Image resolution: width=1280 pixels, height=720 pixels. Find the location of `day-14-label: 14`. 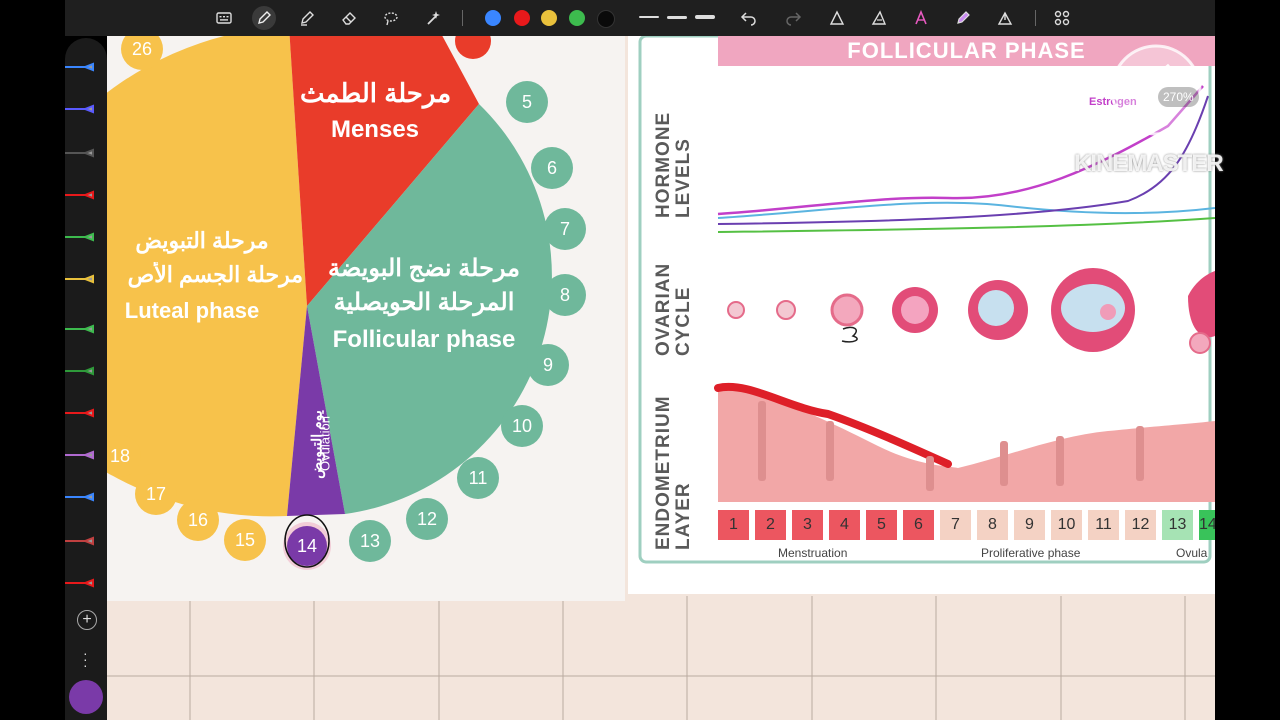

day-14-label: 14 is located at coordinates (307, 546).